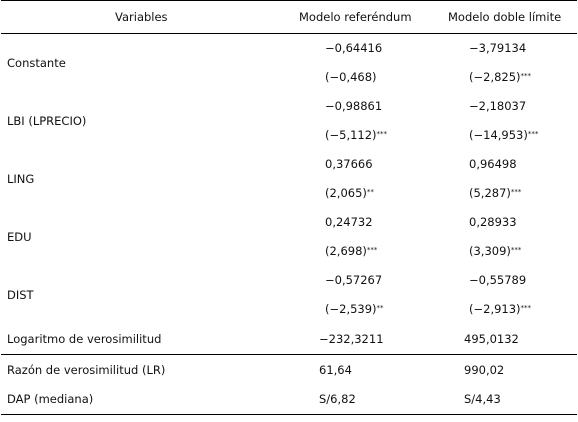  What do you see at coordinates (19, 236) in the screenshot?
I see `variable-label: EDU` at bounding box center [19, 236].